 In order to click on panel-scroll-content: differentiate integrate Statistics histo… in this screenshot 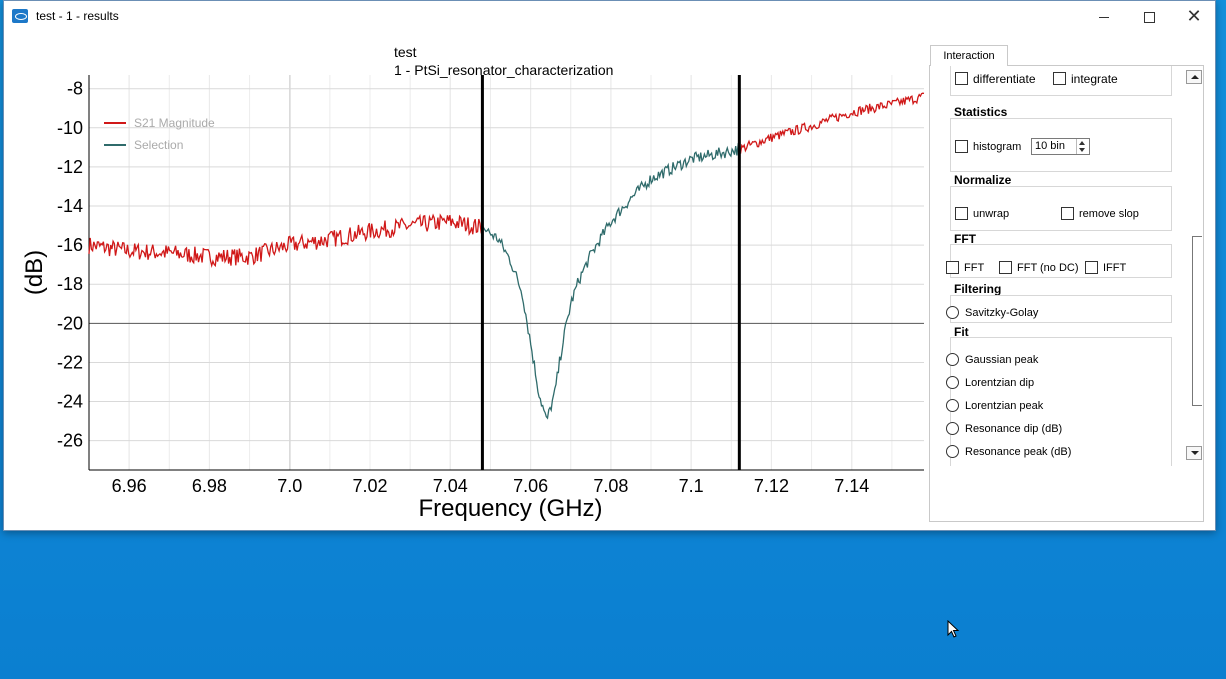, I will do `click(1056, 266)`.